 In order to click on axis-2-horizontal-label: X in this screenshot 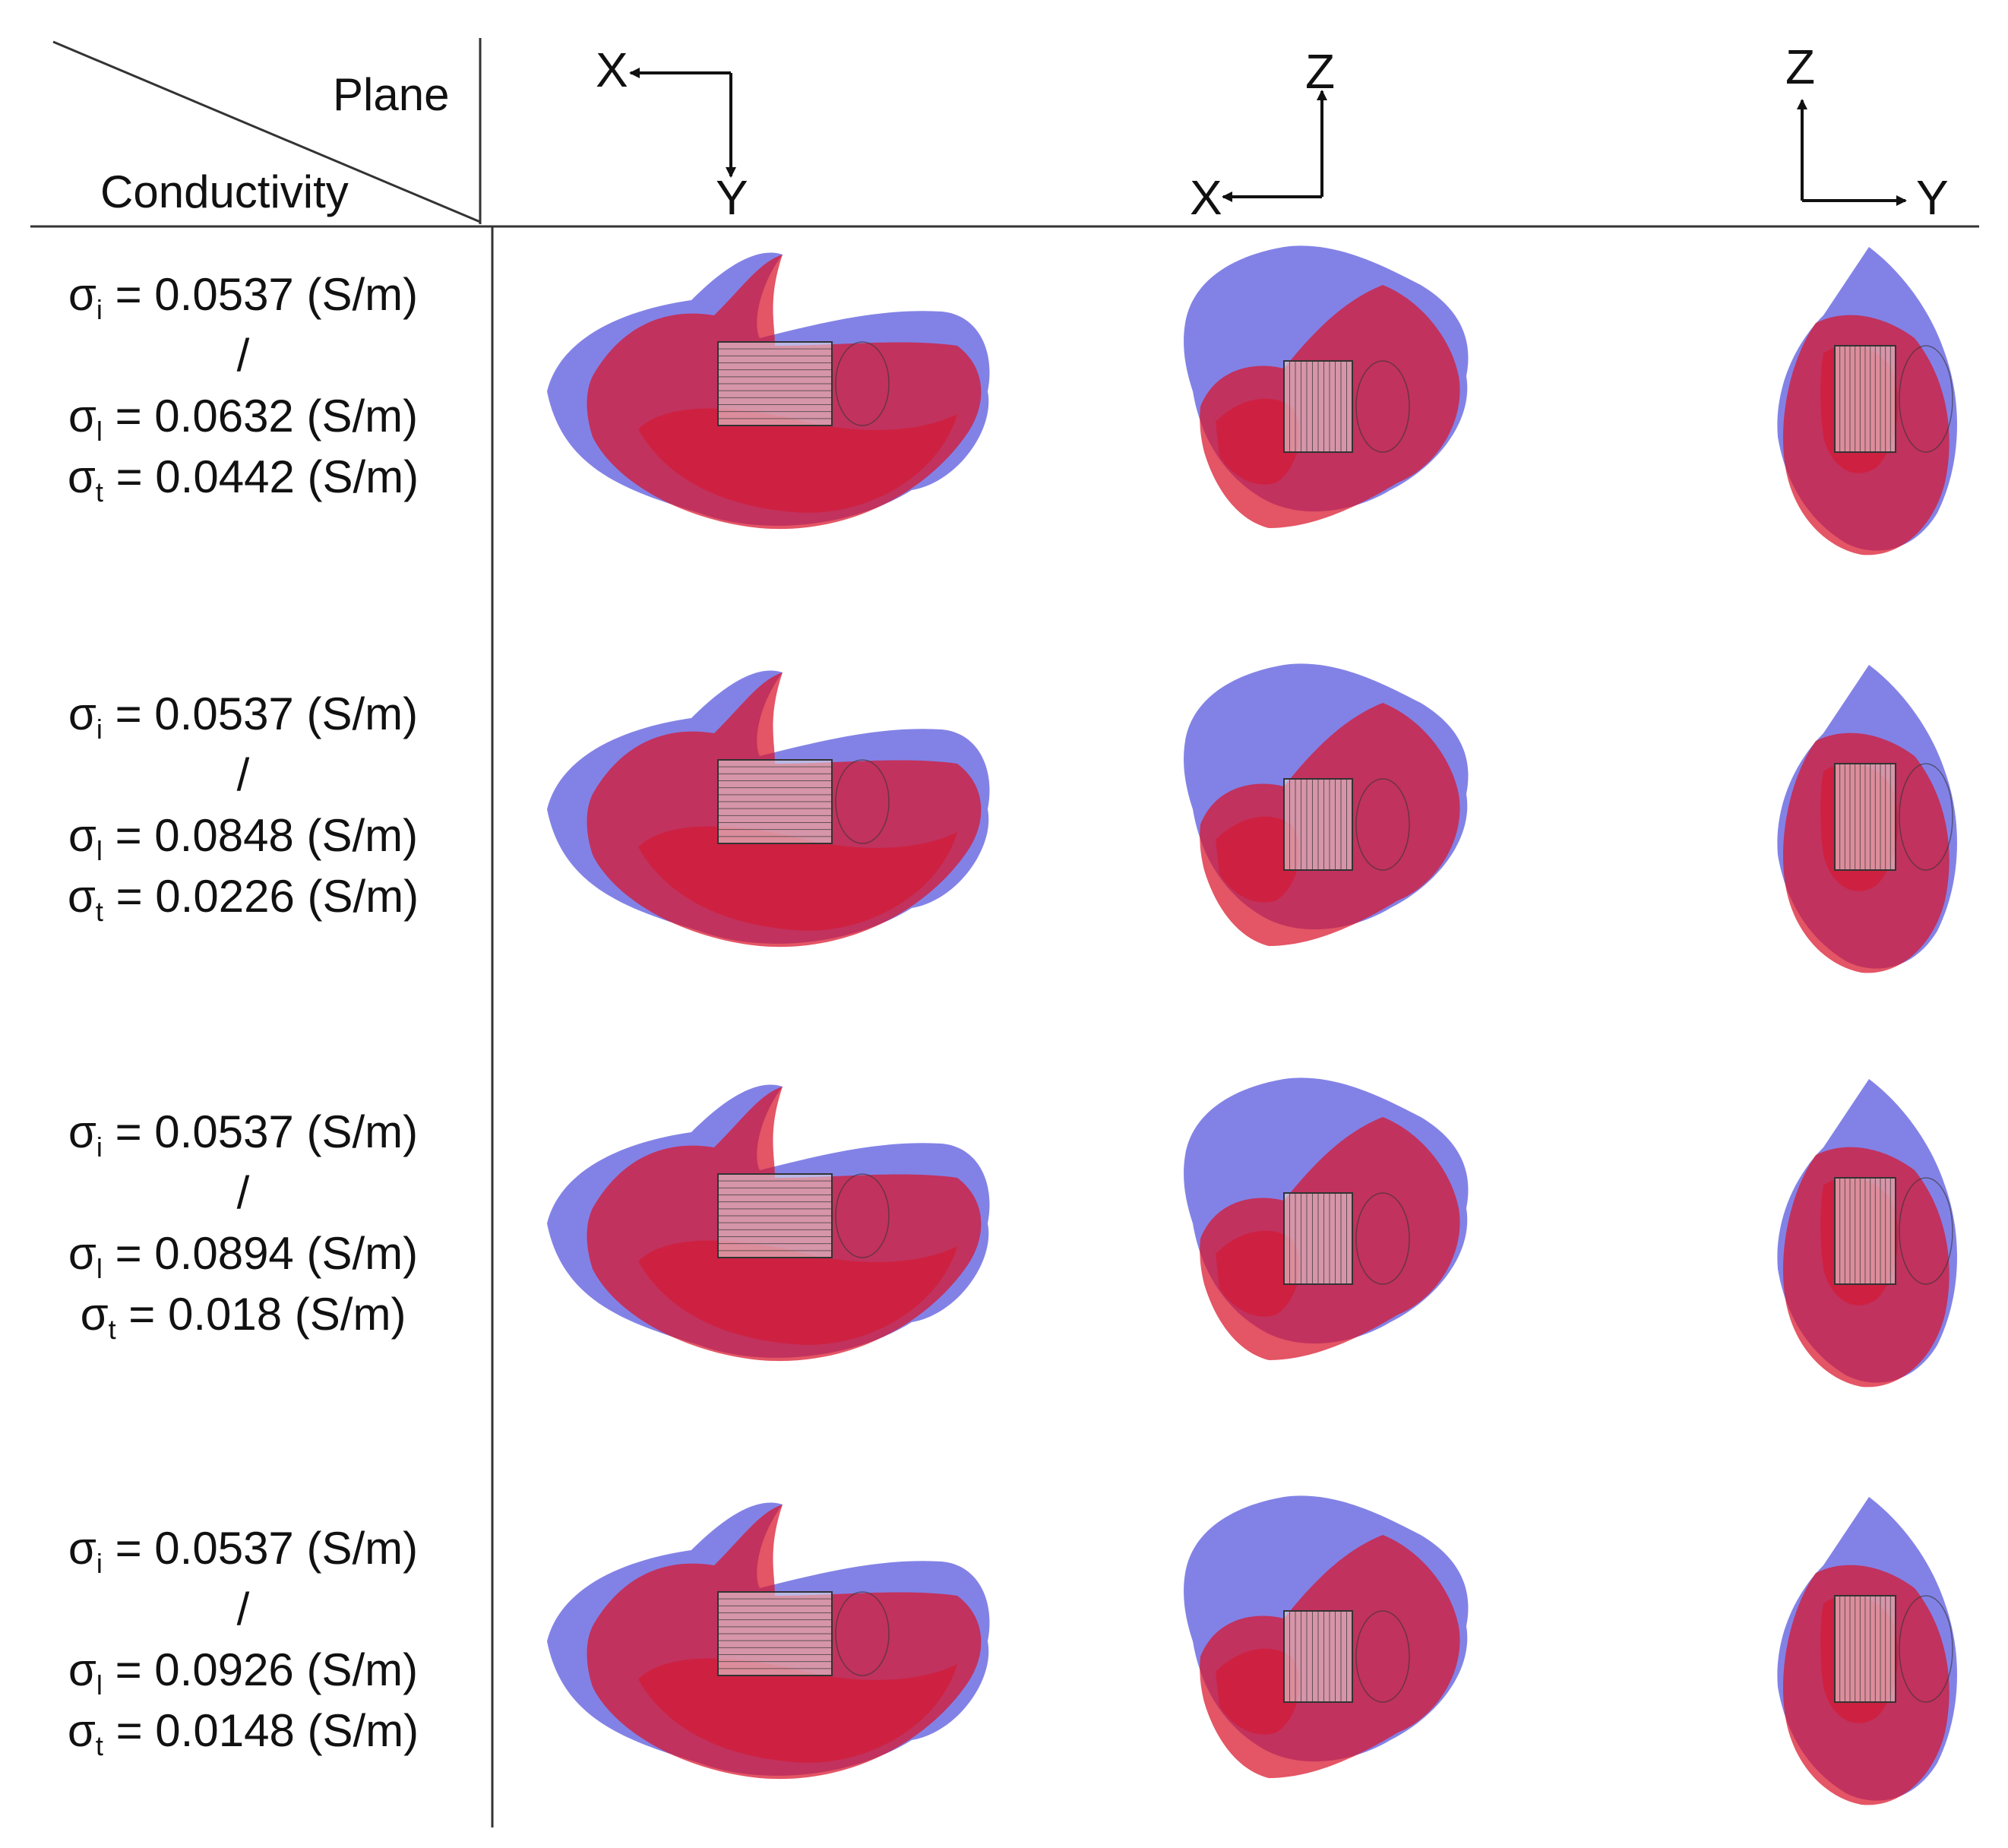, I will do `click(1206, 197)`.